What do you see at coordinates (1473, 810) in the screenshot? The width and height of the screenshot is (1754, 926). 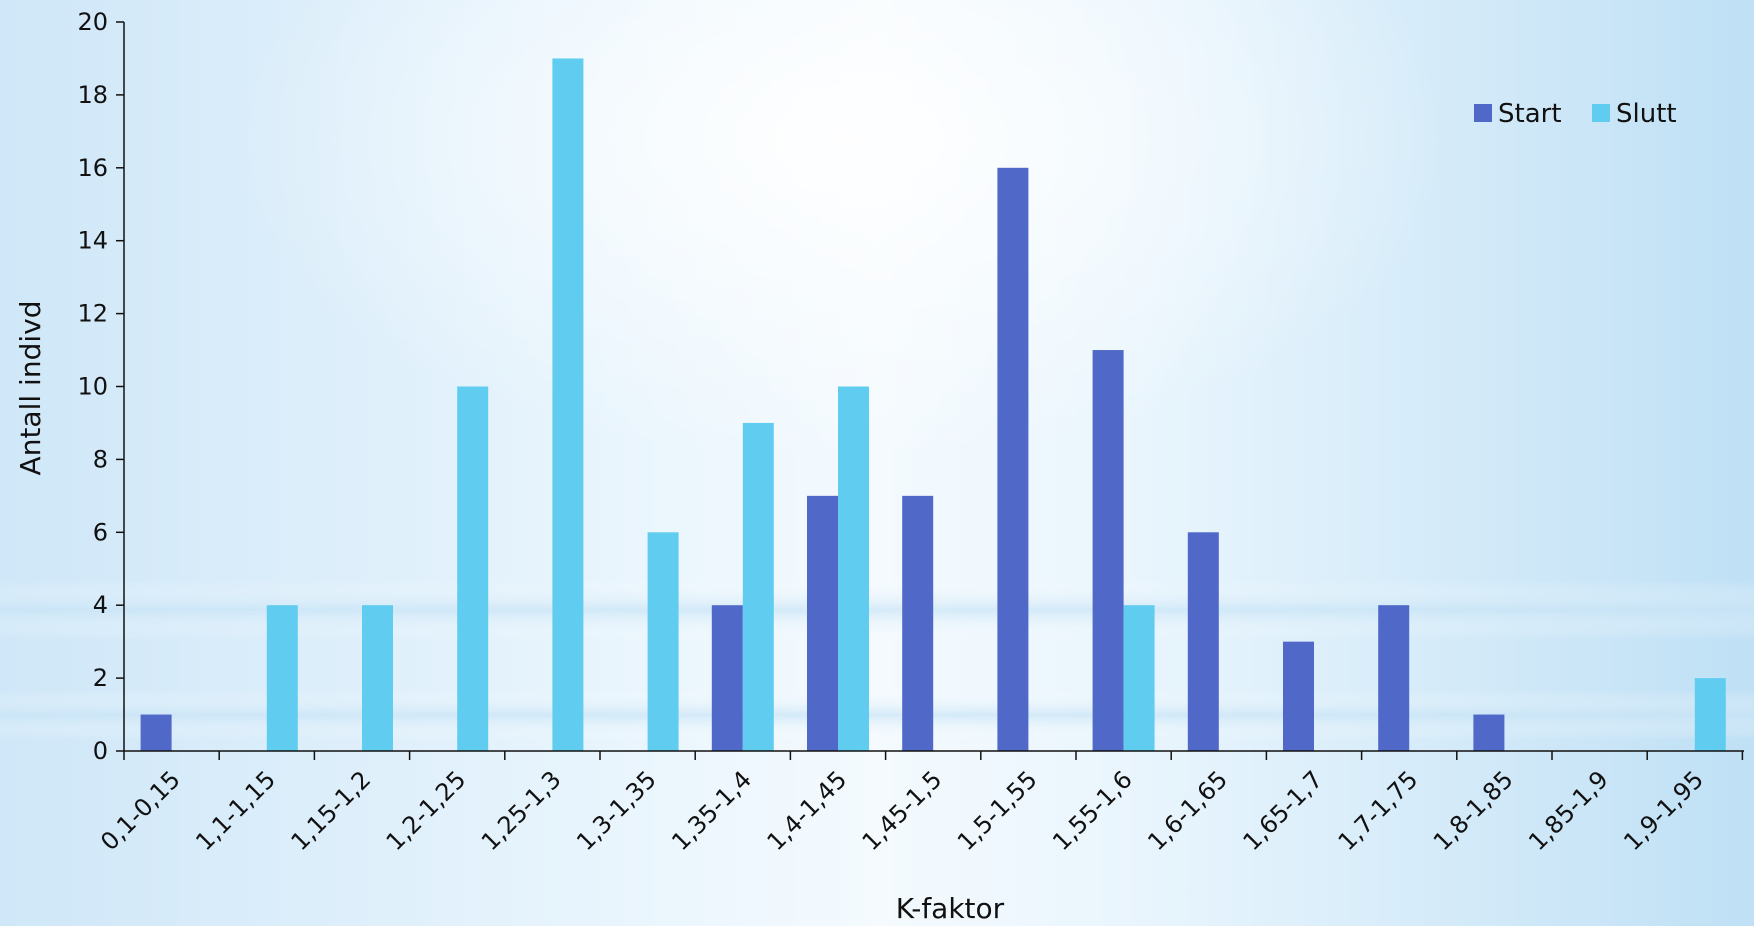 I see `x-tick-label: 1,8-1,85` at bounding box center [1473, 810].